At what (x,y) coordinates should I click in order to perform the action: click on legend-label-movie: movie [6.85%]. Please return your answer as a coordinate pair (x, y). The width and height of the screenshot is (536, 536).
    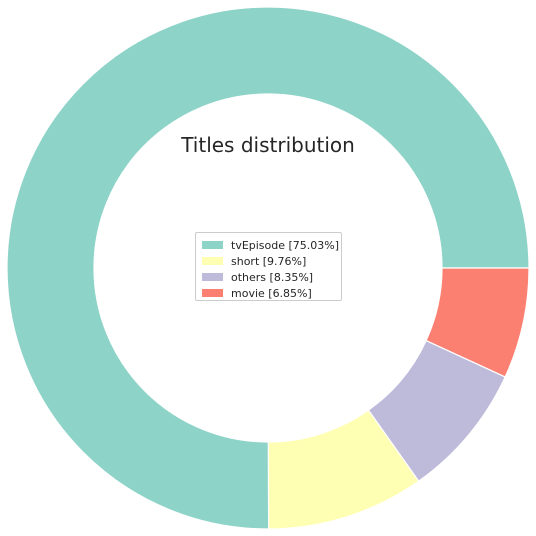
    Looking at the image, I should click on (271, 293).